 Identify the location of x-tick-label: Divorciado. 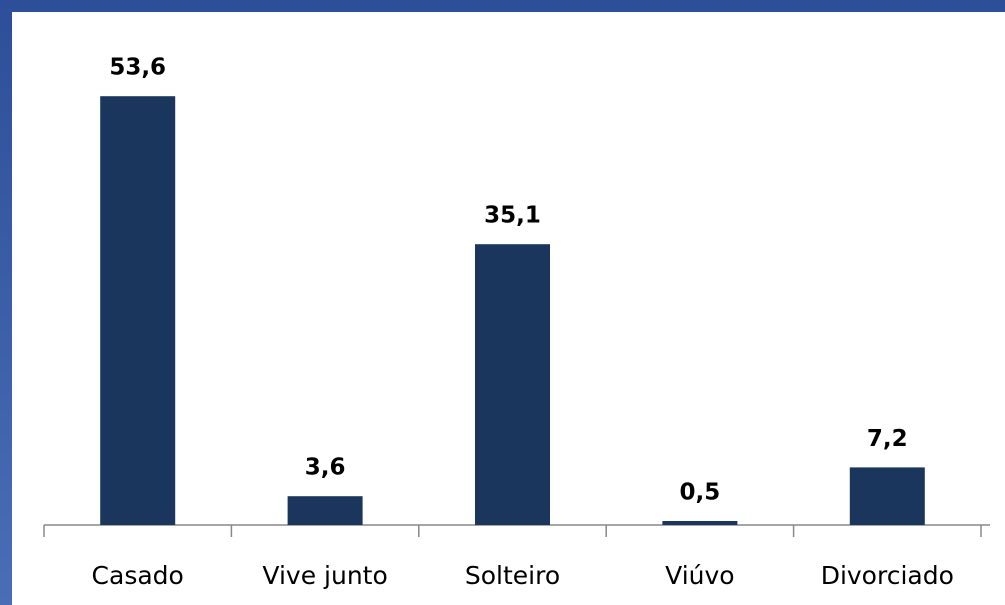
(887, 575).